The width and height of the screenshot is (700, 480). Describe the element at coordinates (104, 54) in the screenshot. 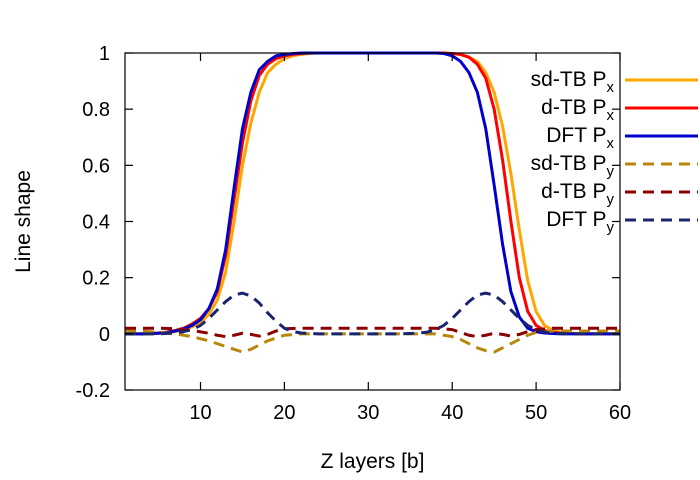

I see `y-tick-label: 1` at that location.